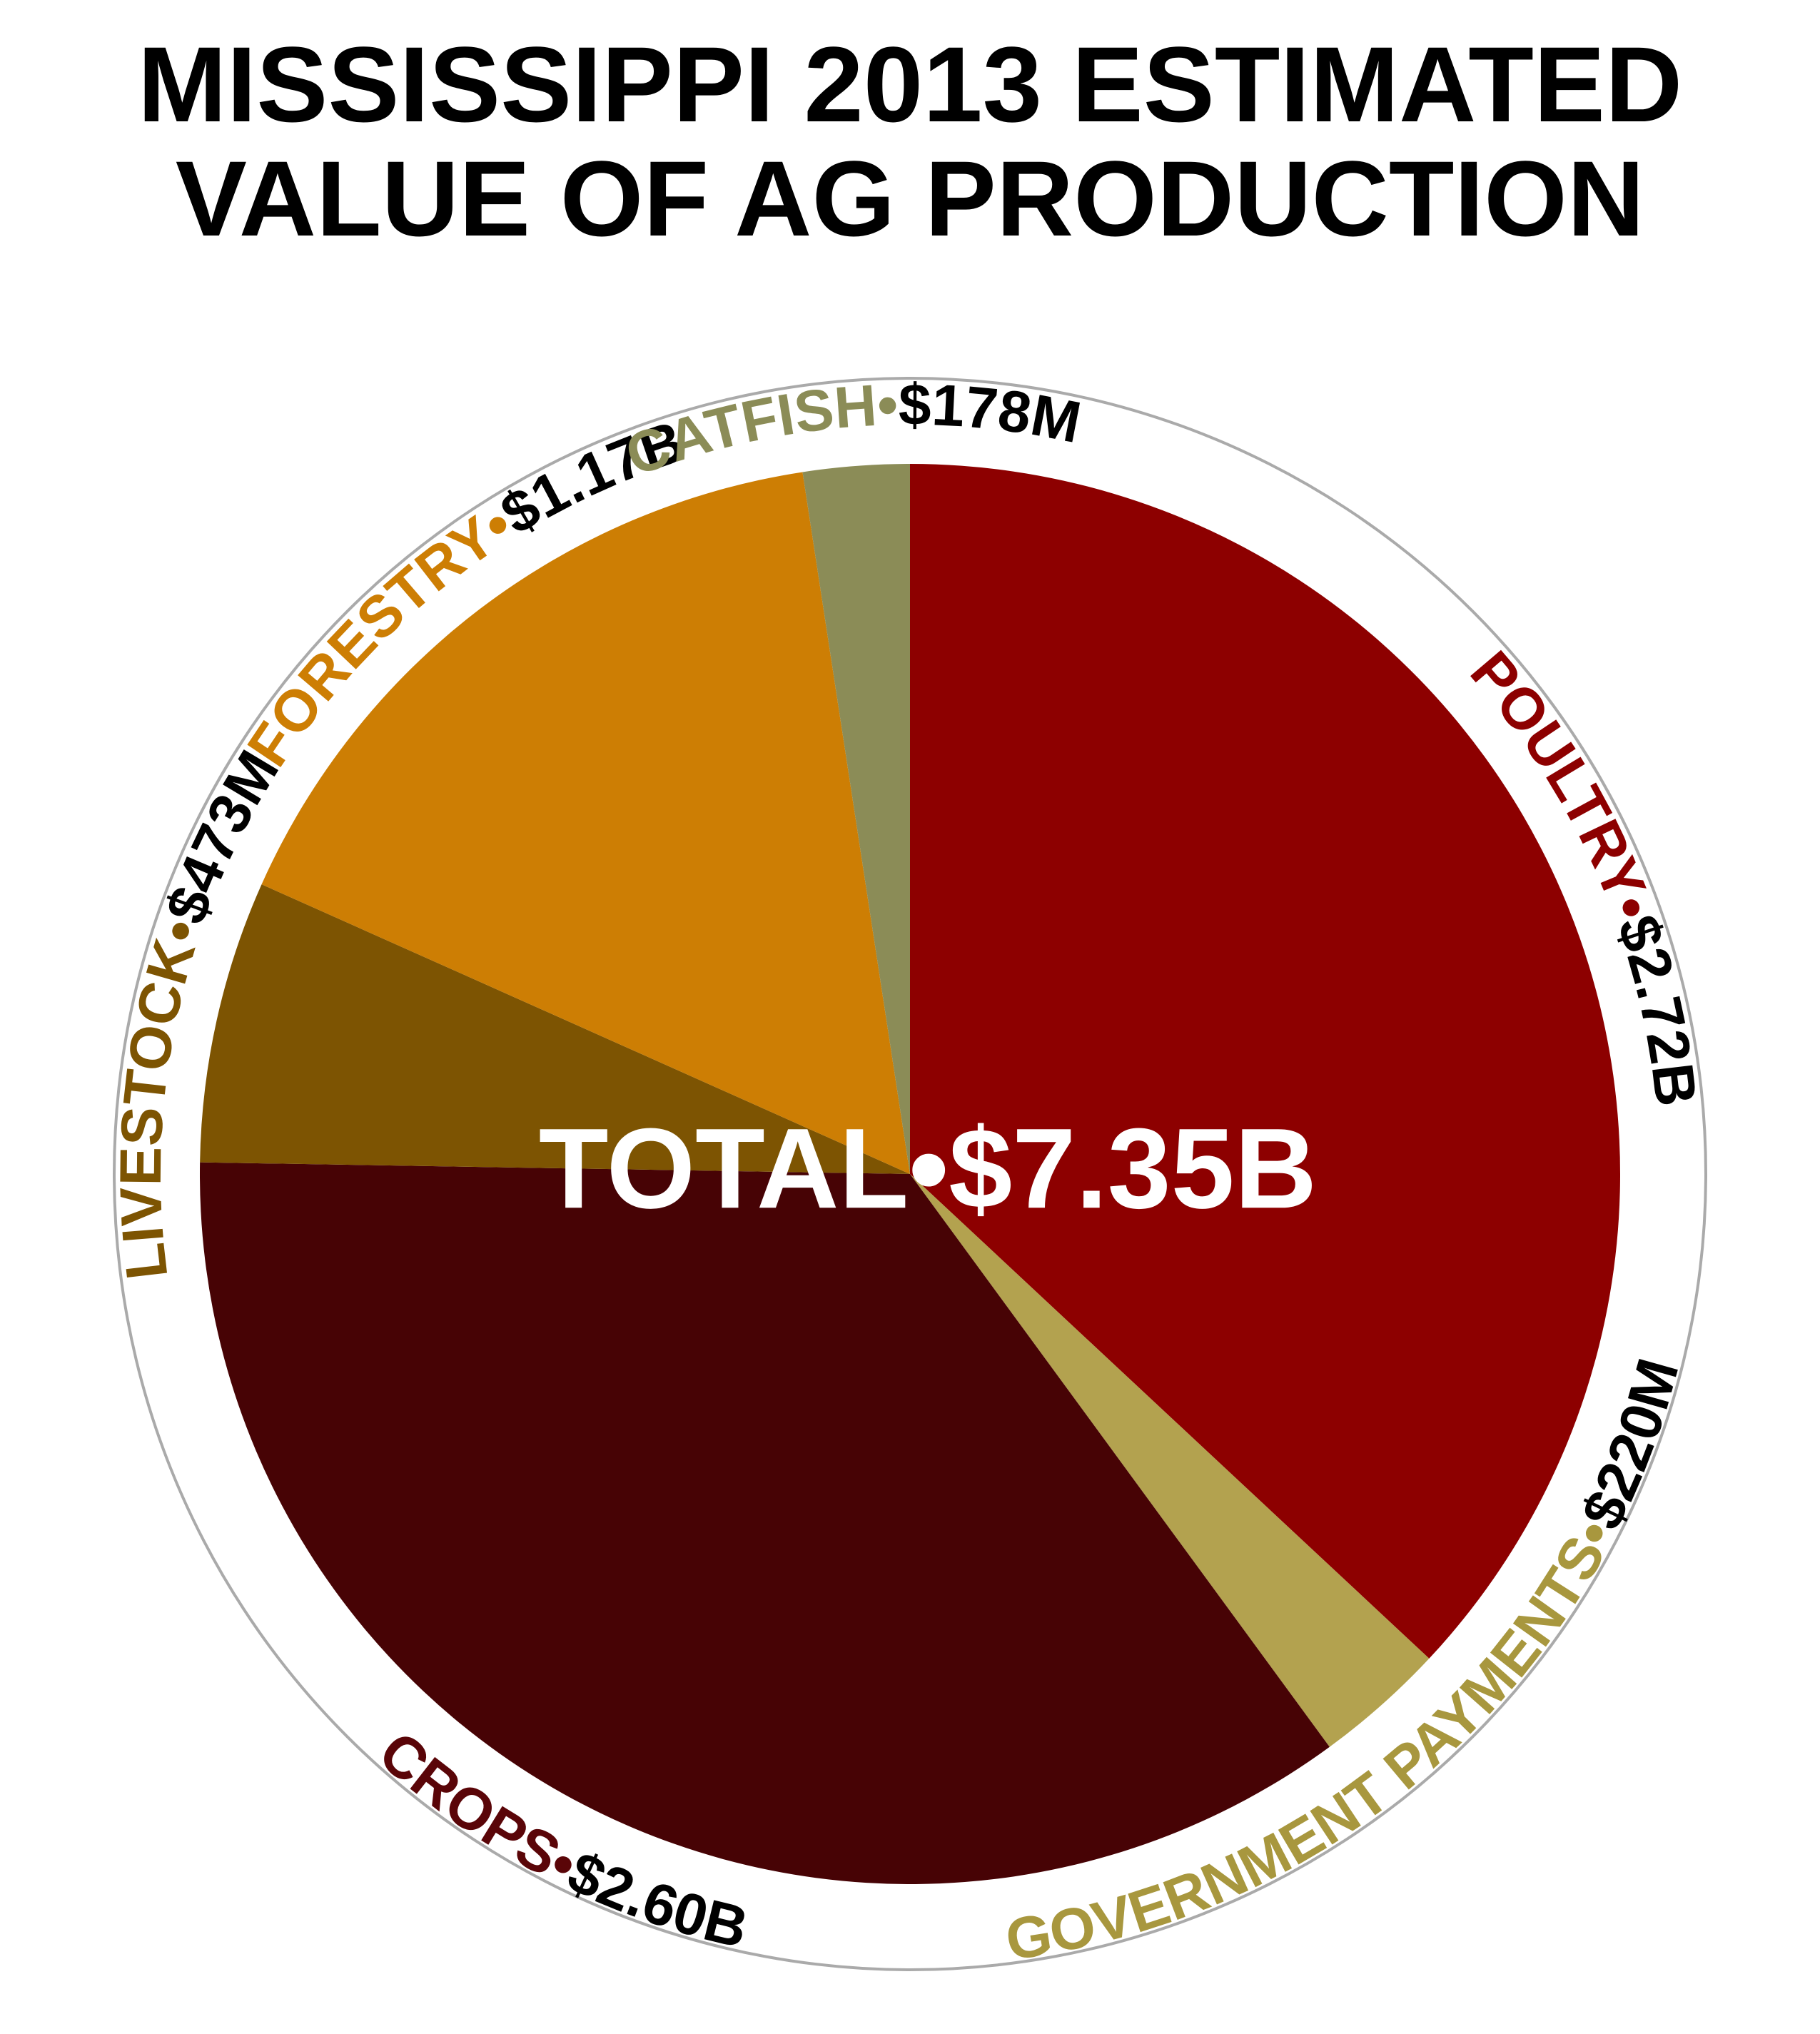  Describe the element at coordinates (585, 823) in the screenshot. I see `pie-slice-forestry` at that location.